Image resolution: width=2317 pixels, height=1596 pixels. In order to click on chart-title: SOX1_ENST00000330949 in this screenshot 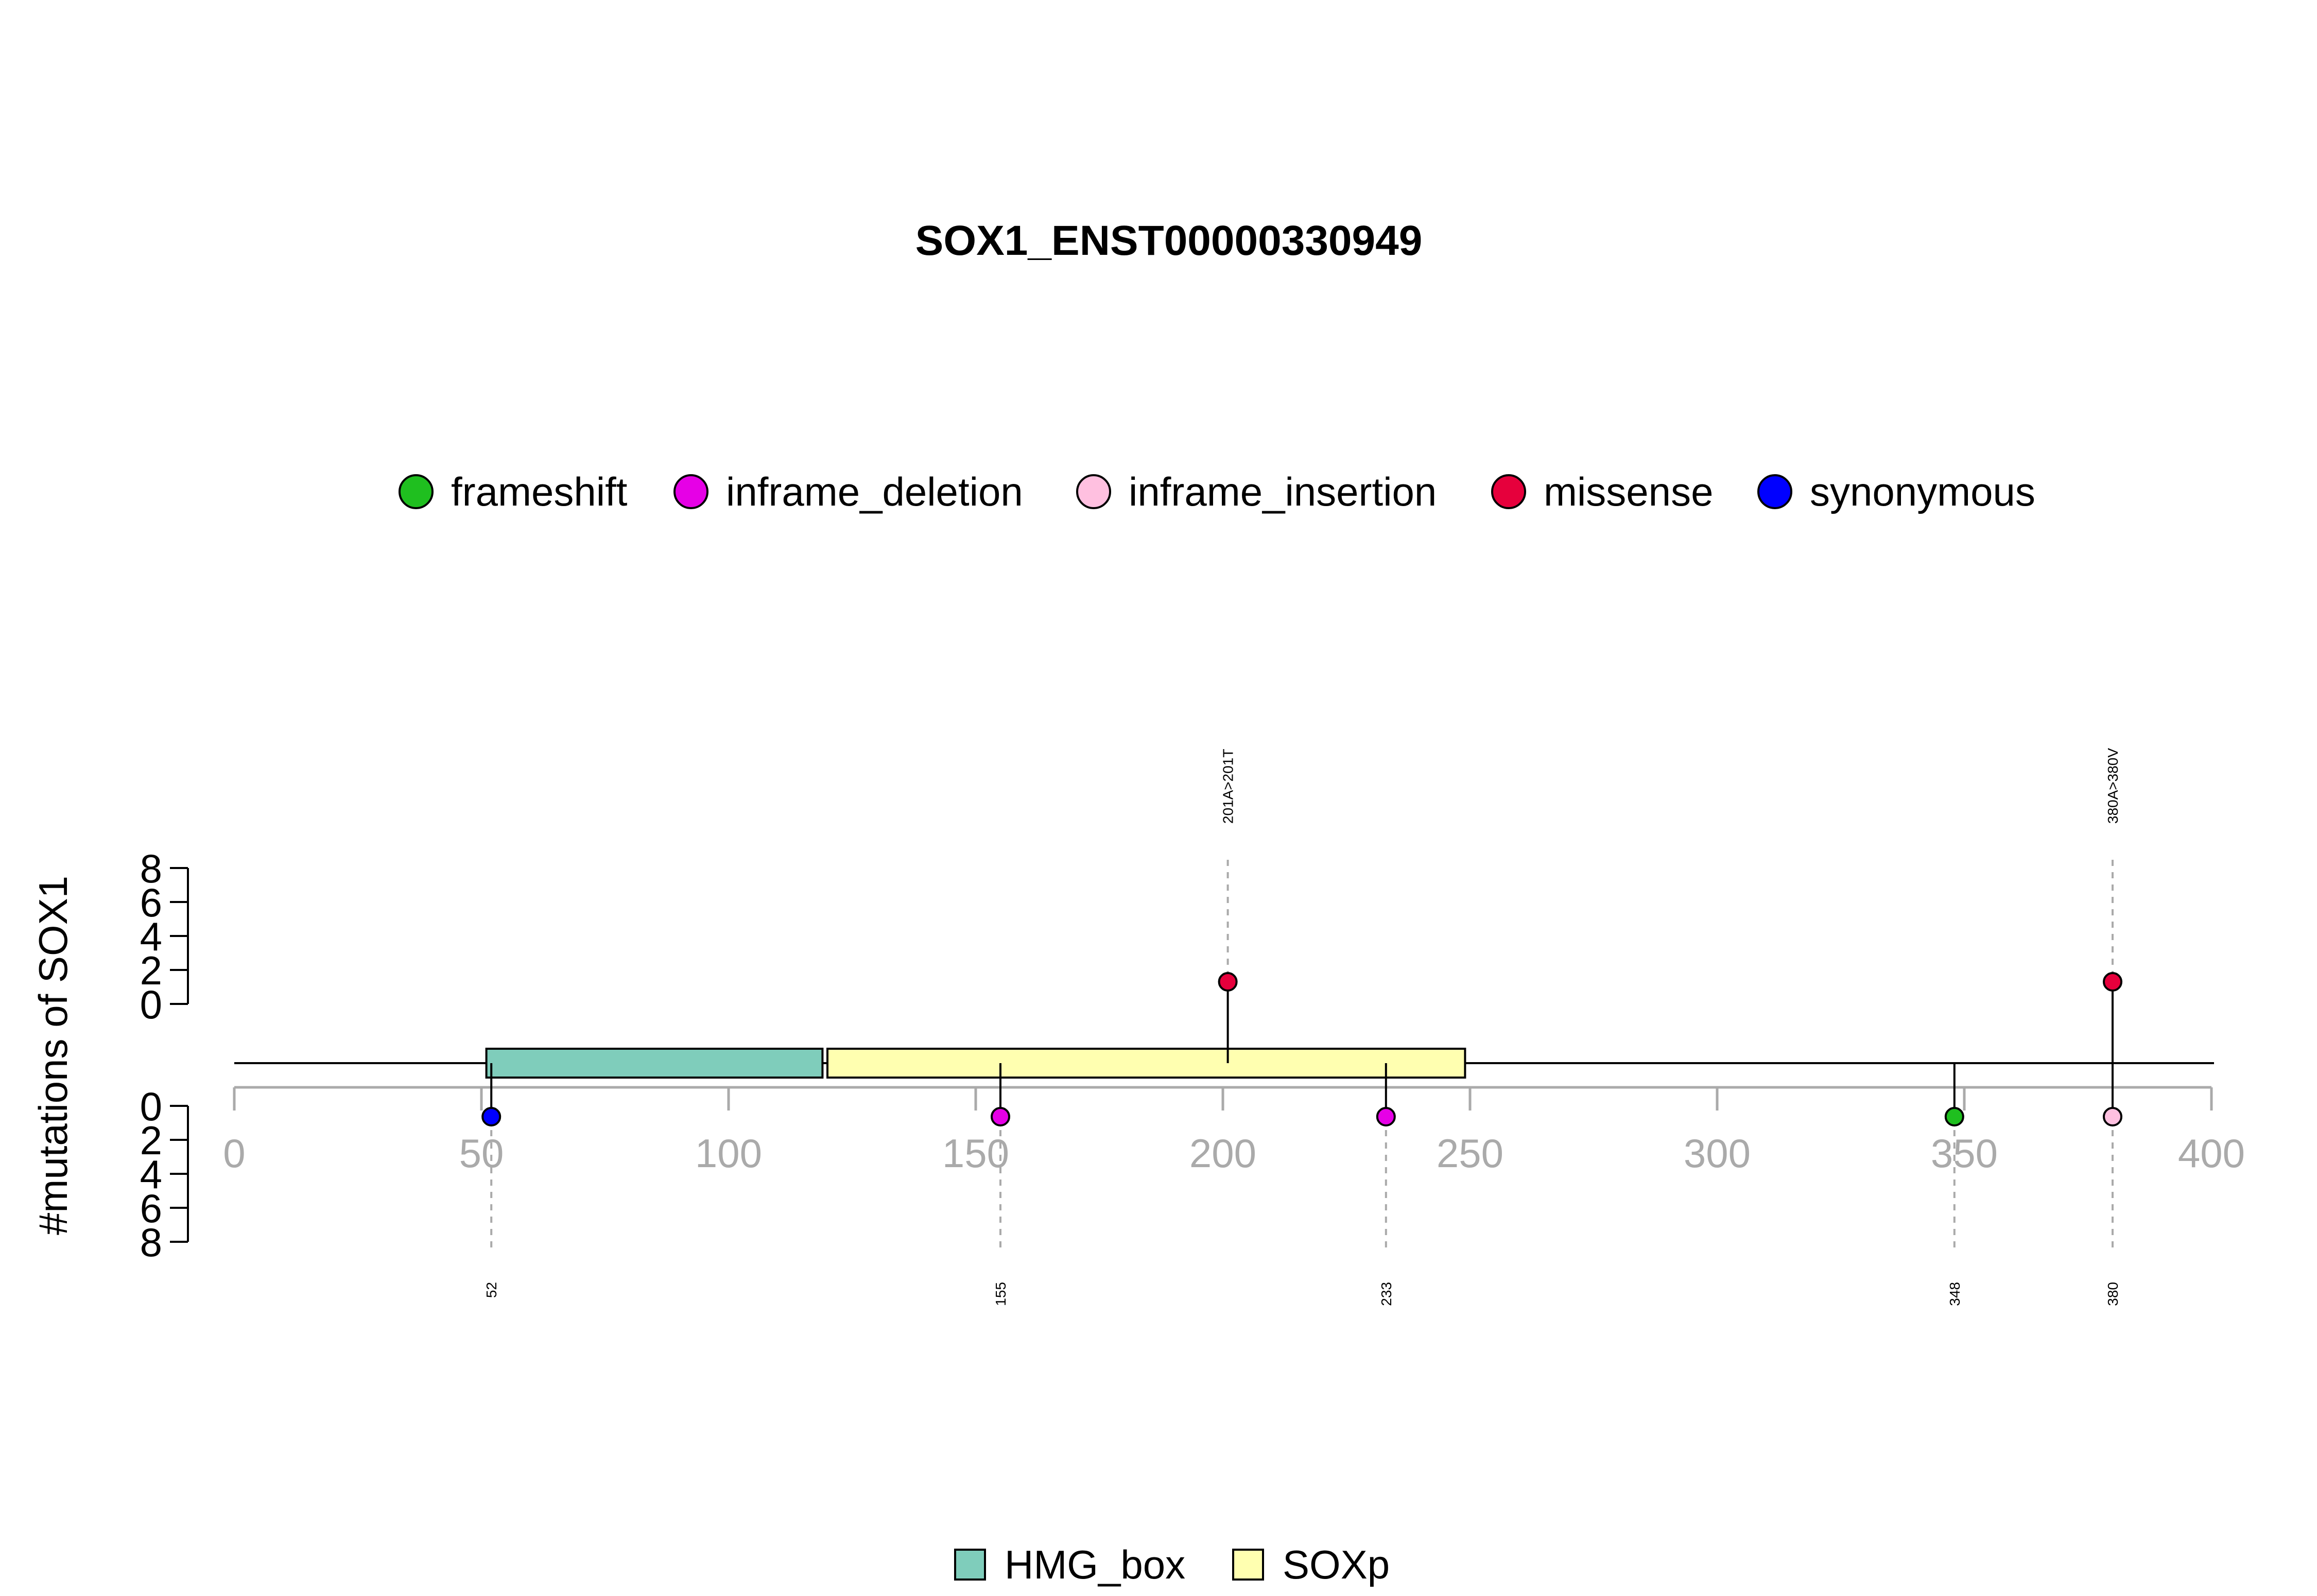, I will do `click(1169, 241)`.